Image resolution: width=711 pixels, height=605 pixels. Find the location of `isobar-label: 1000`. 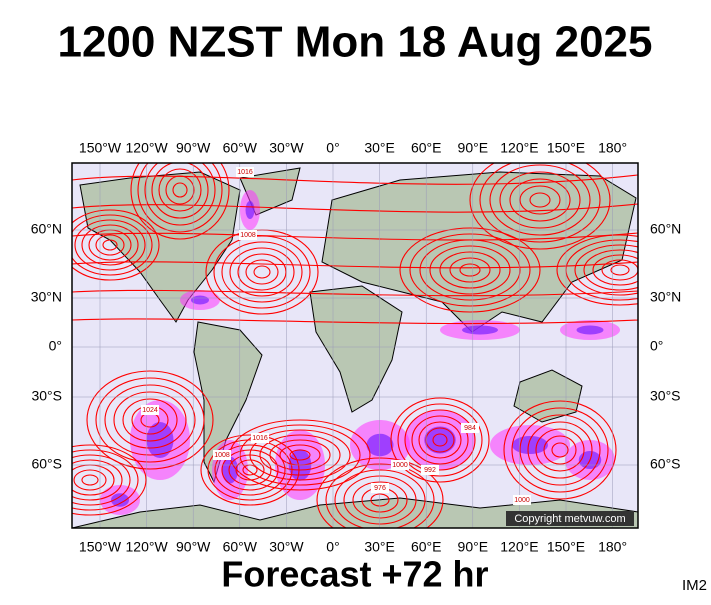

isobar-label: 1000 is located at coordinates (522, 500).